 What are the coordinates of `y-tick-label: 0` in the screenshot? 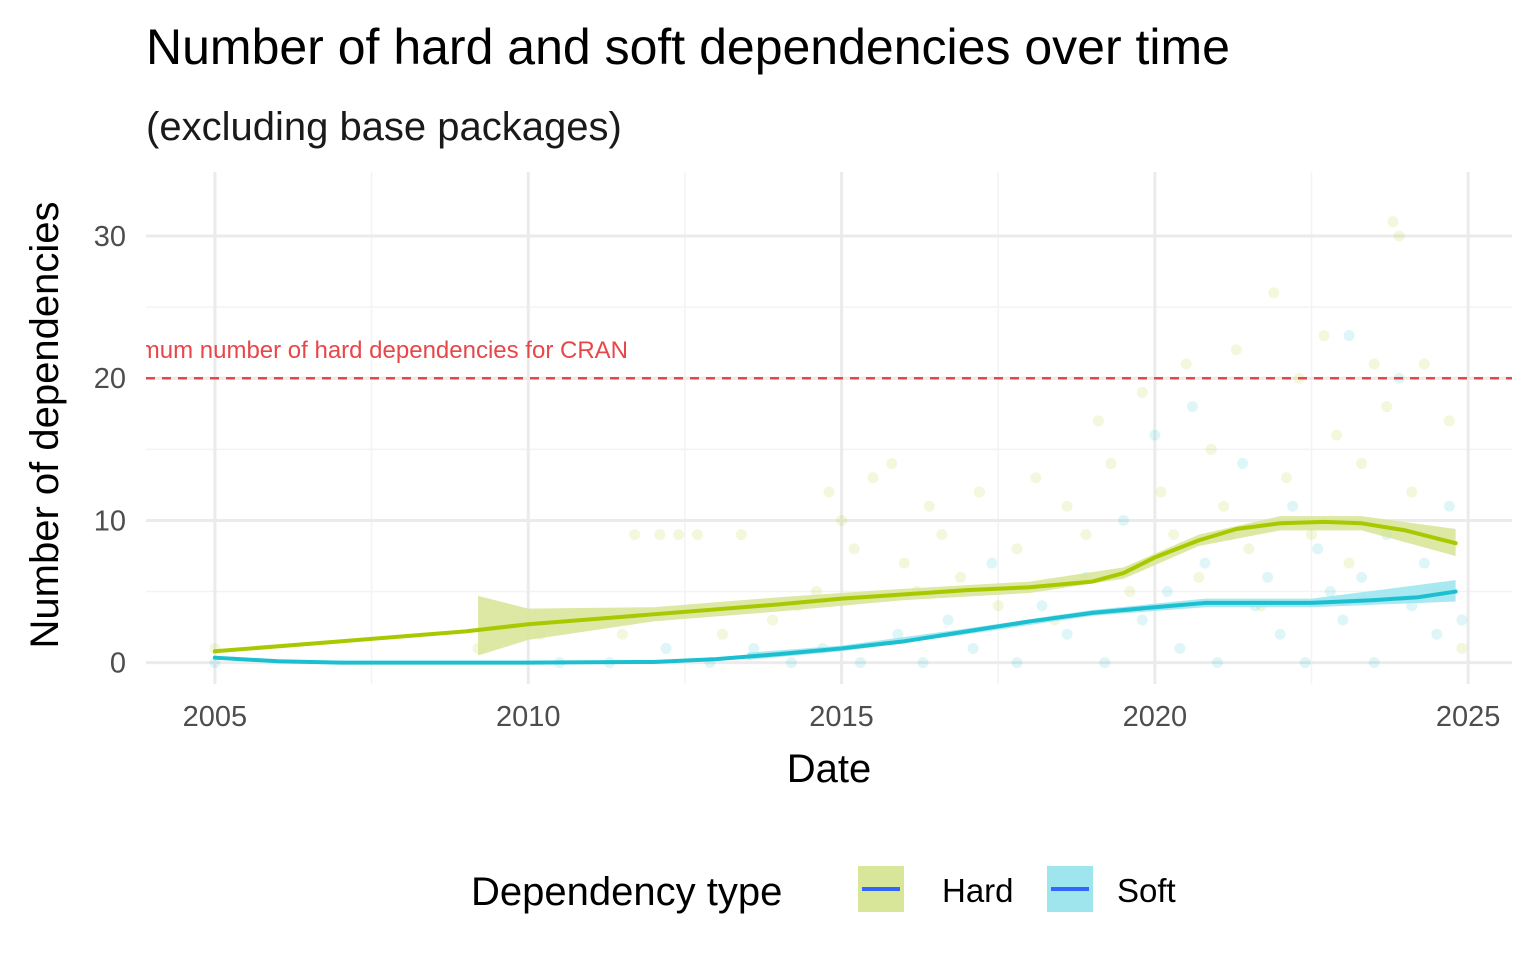 It's located at (118, 664).